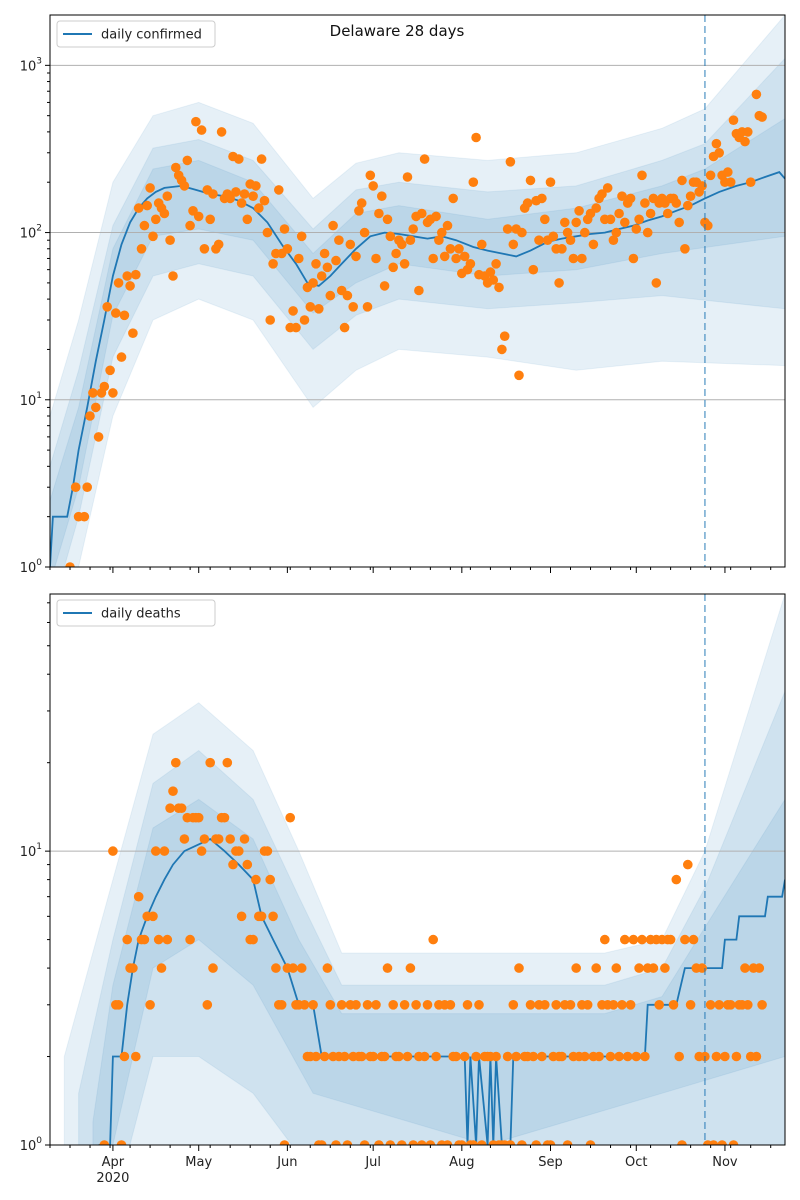 Image resolution: width=800 pixels, height=1200 pixels. I want to click on x-tick-label: Aug, so click(461, 1162).